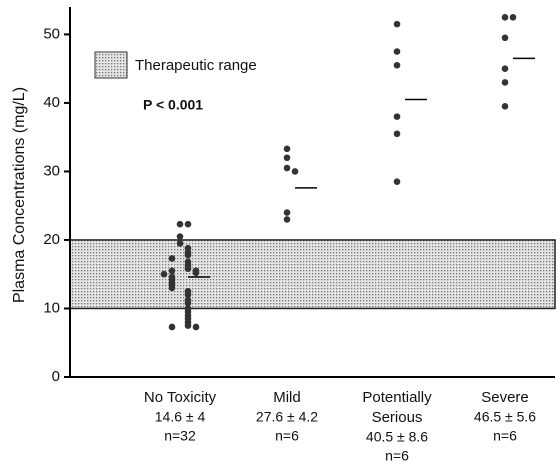 This screenshot has height=469, width=560. I want to click on x-tick-label: Mild, so click(287, 397).